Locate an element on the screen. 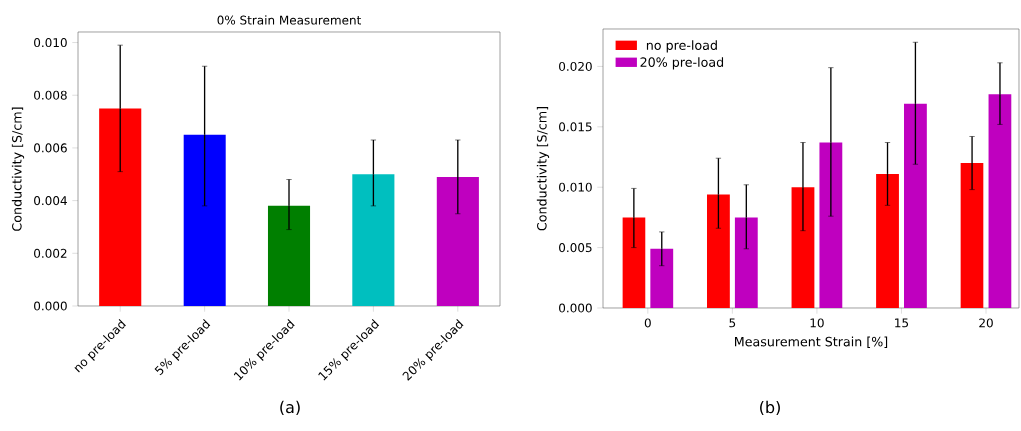 Image resolution: width=1021 pixels, height=431 pixels. x-tick-label: 20 is located at coordinates (986, 323).